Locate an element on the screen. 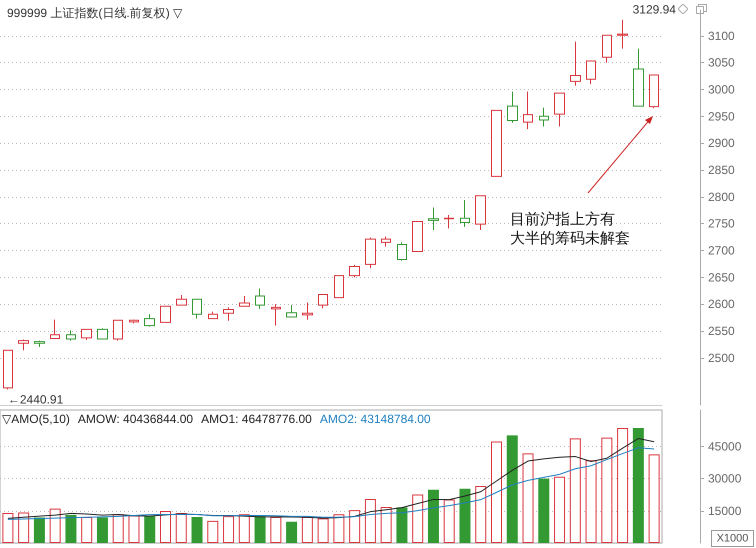 Image resolution: width=756 pixels, height=548 pixels. annotation: AMO1: 46478776.00 is located at coordinates (256, 419).